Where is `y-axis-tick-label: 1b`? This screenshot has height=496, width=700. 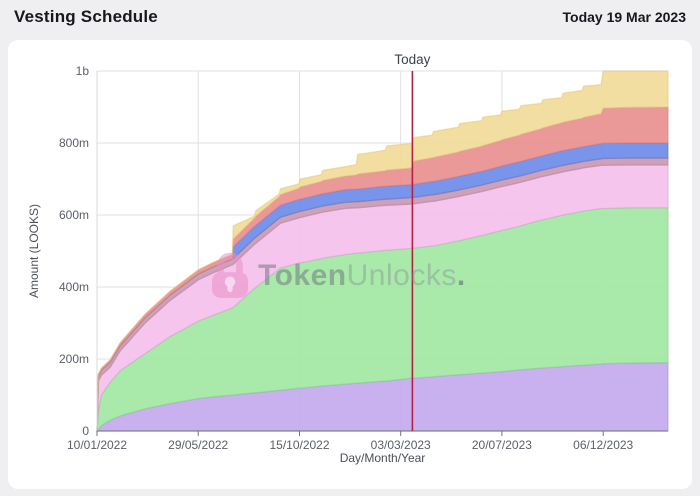 y-axis-tick-label: 1b is located at coordinates (83, 71).